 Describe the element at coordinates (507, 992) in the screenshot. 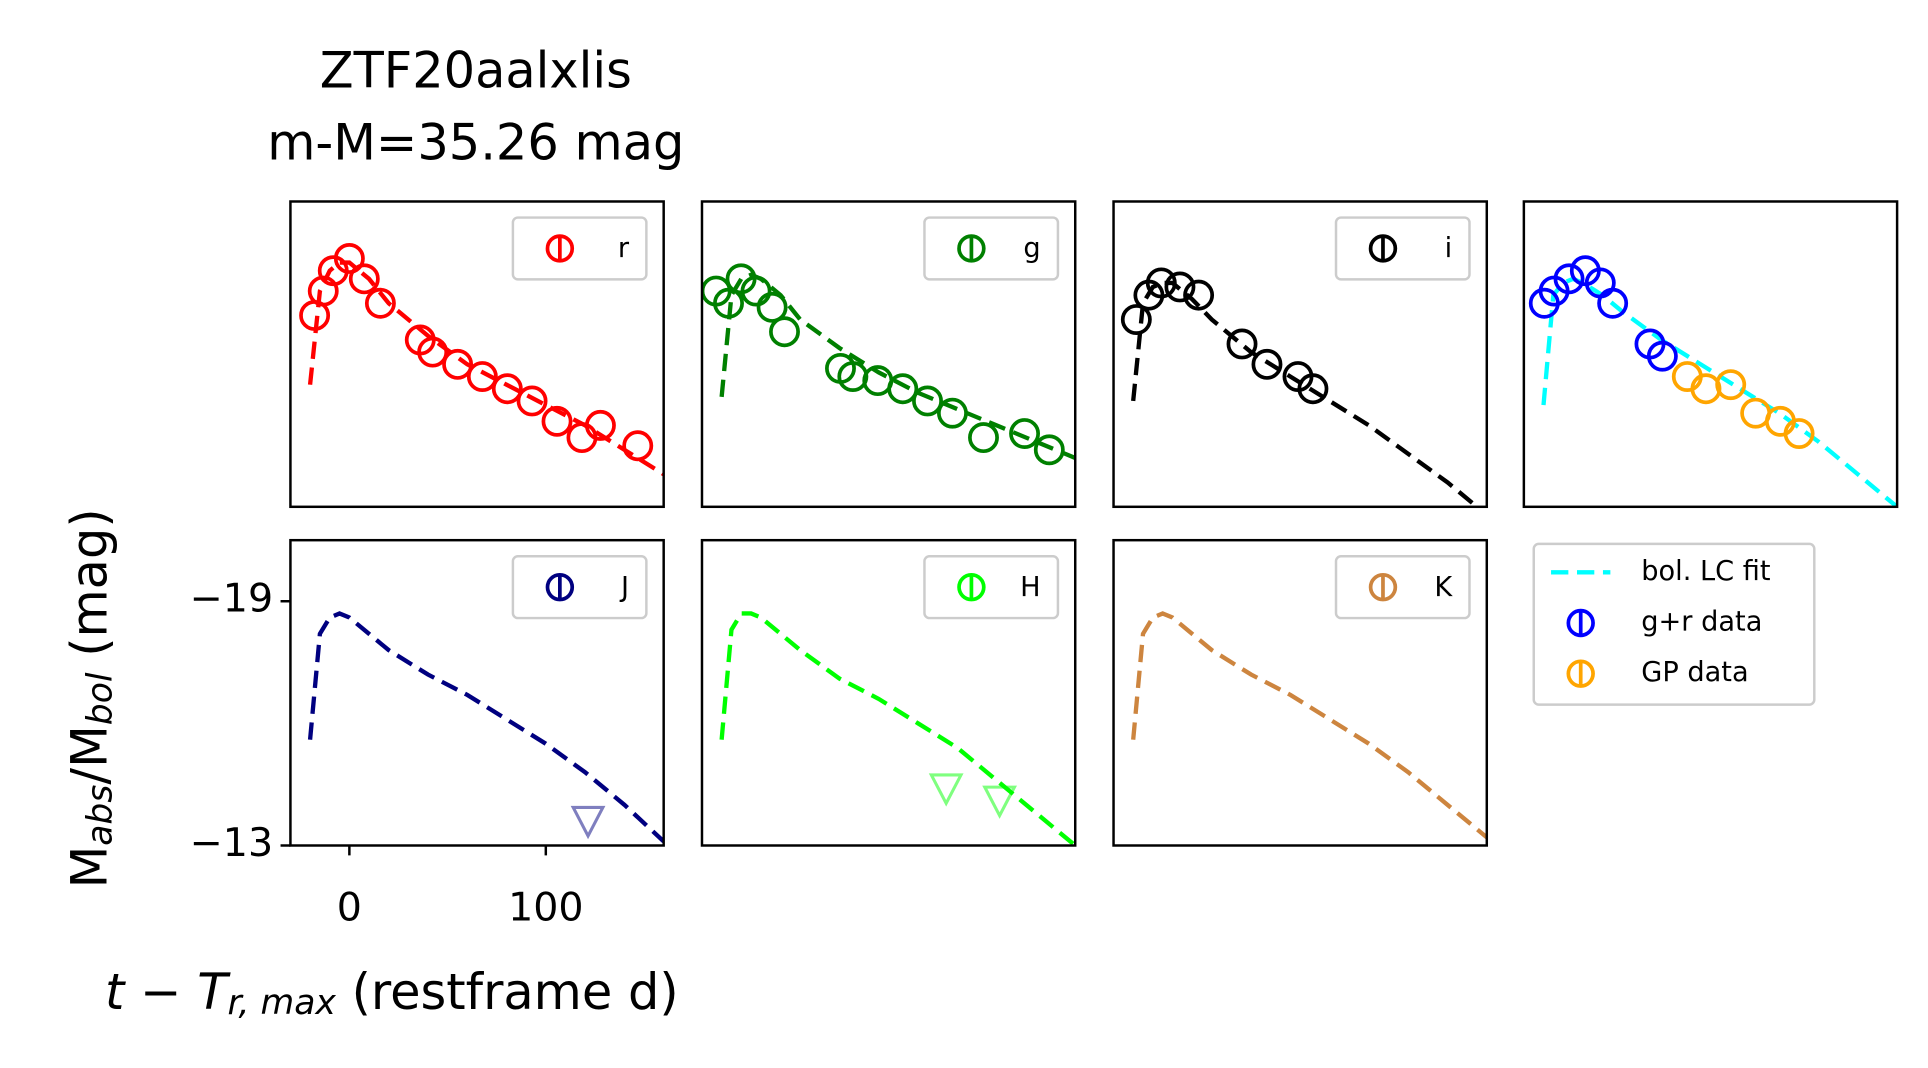

I see `label-part: (restframe d)` at that location.